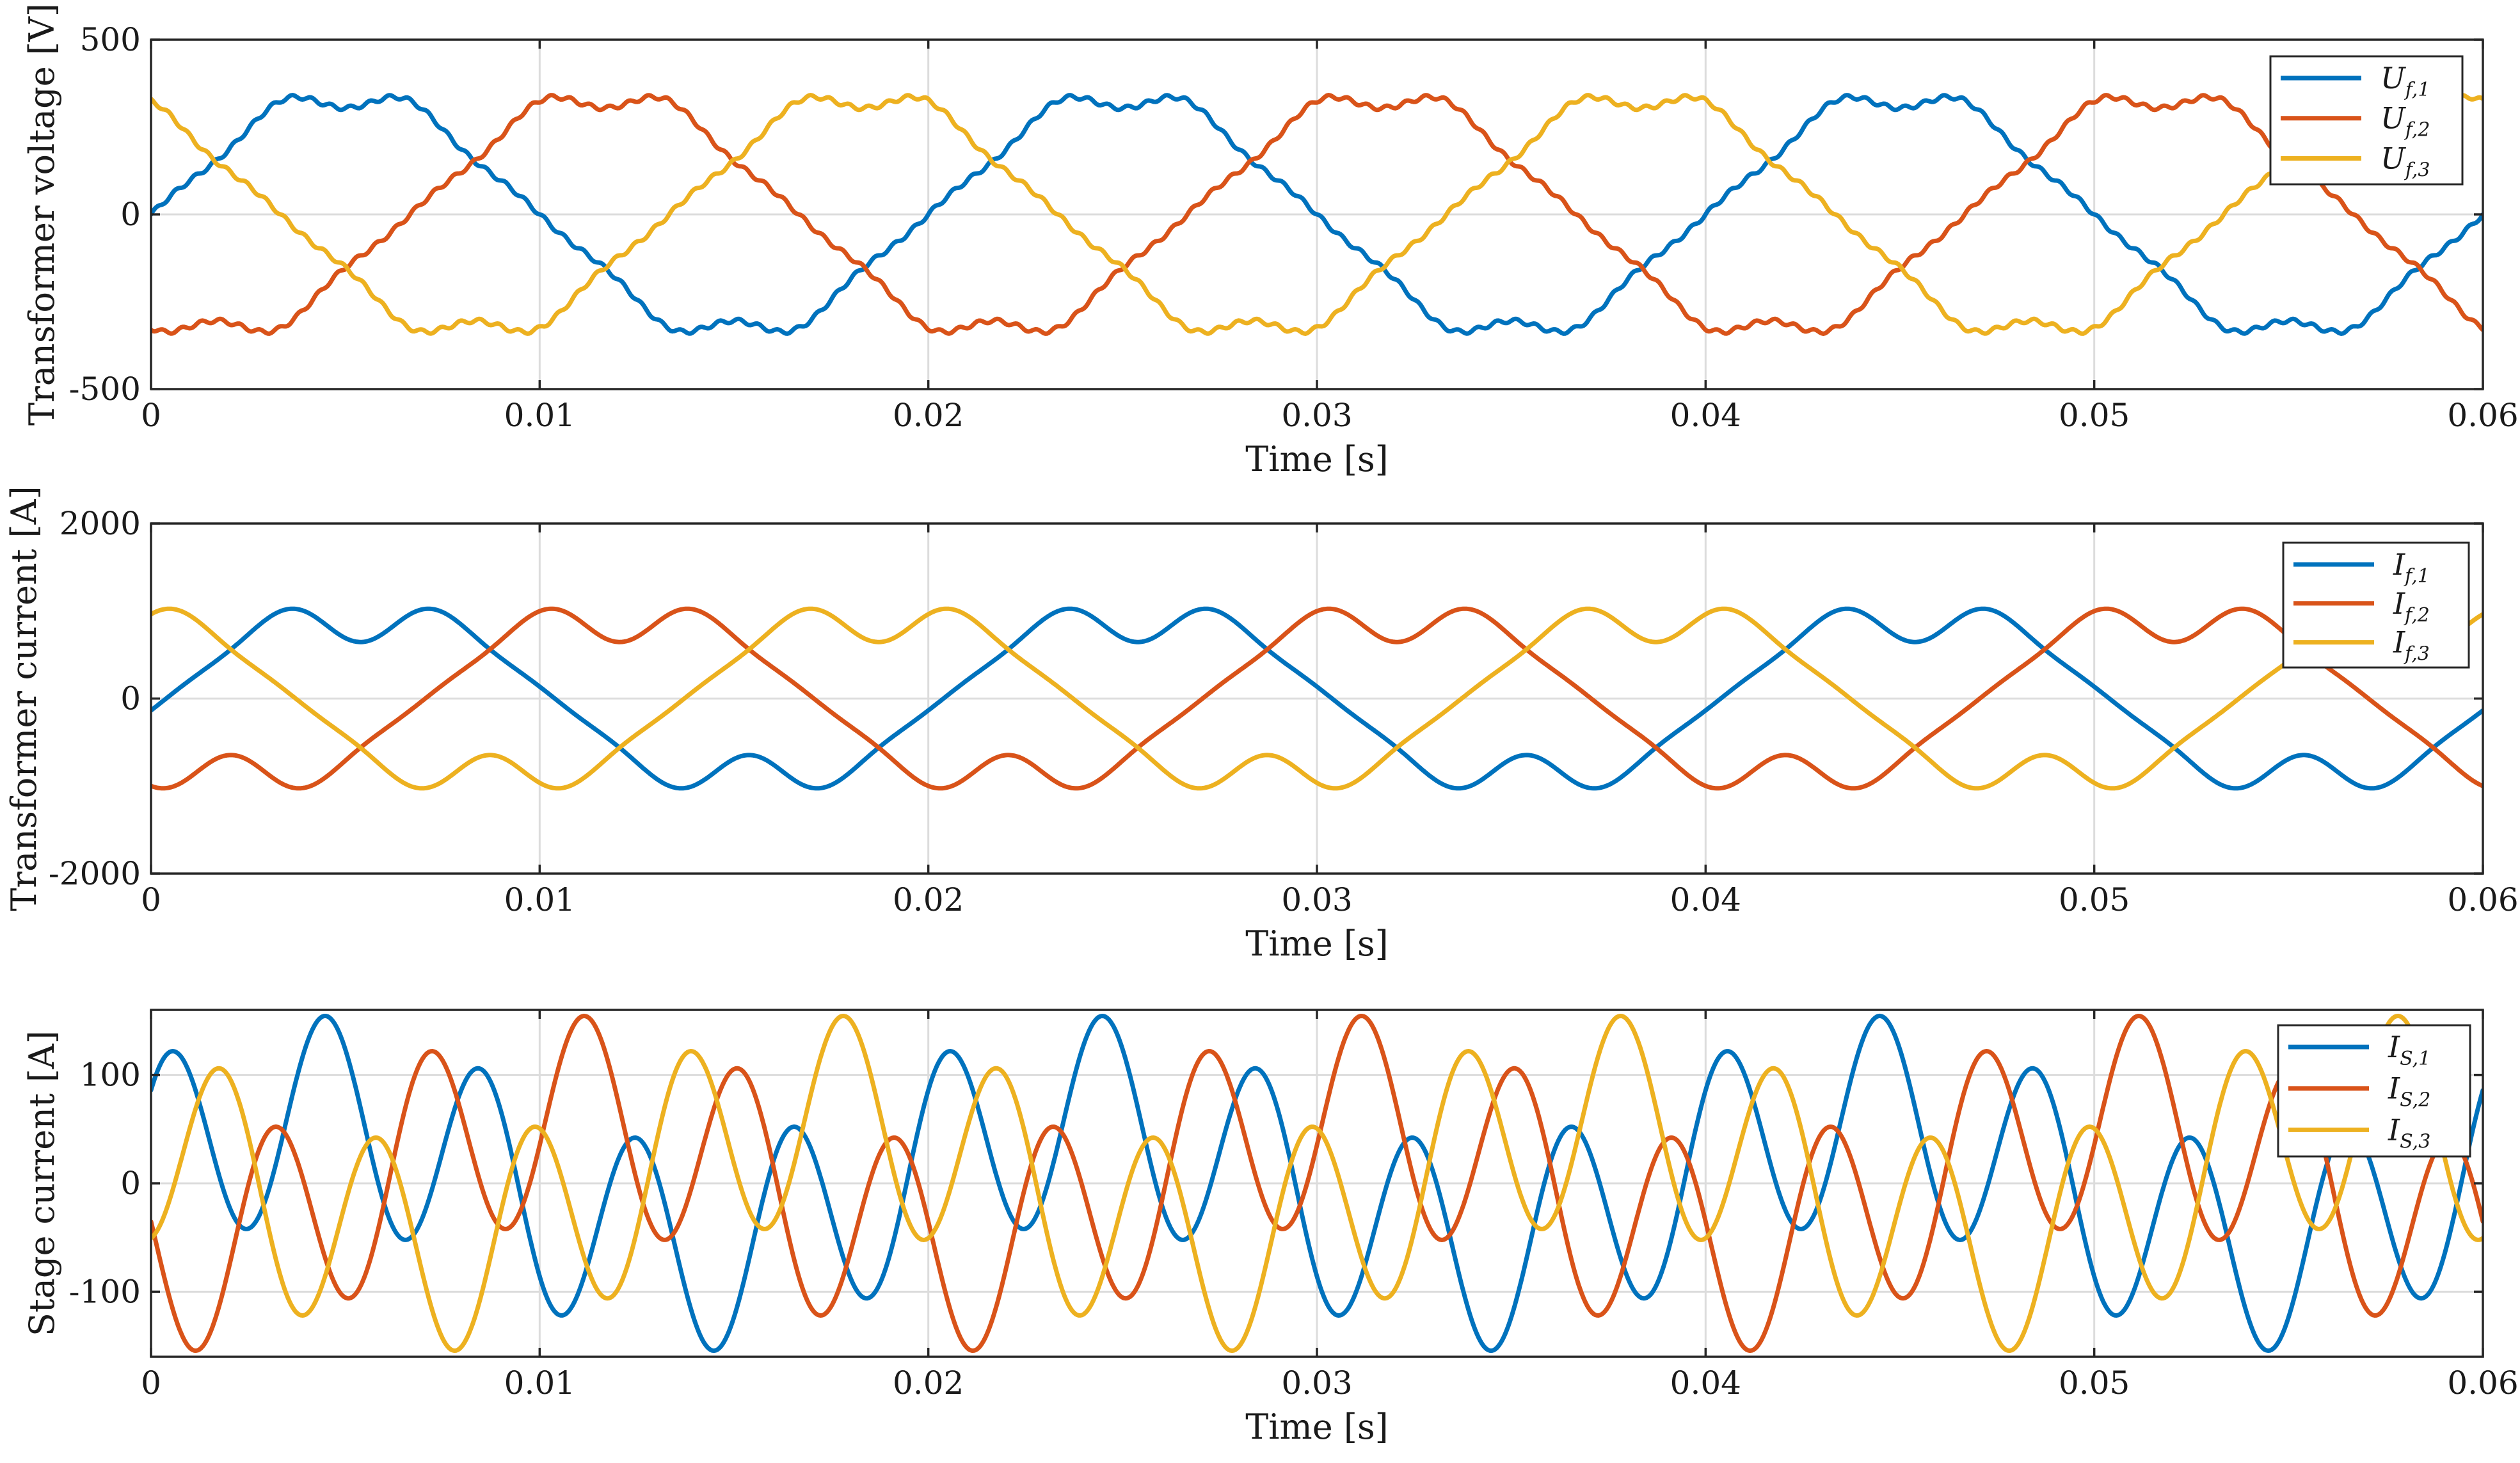 The image size is (2520, 1463). What do you see at coordinates (2376, 605) in the screenshot?
I see `legend: If,1If,2If,3` at bounding box center [2376, 605].